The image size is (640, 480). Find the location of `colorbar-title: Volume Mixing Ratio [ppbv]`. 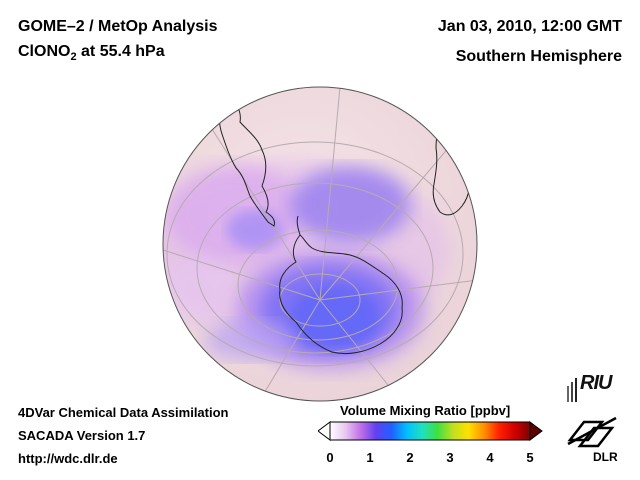

colorbar-title: Volume Mixing Ratio [ppbv] is located at coordinates (425, 410).